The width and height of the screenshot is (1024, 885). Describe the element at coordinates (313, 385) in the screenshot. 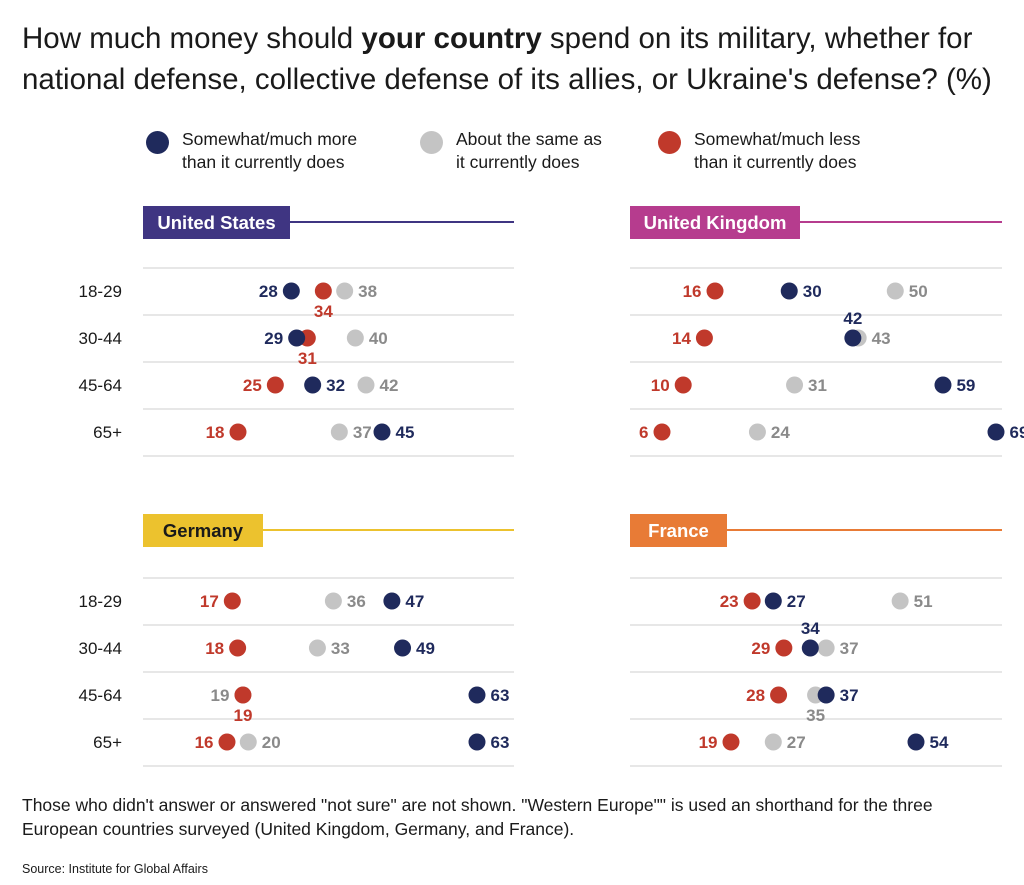

I see `united-states-45-64-more-dot` at that location.